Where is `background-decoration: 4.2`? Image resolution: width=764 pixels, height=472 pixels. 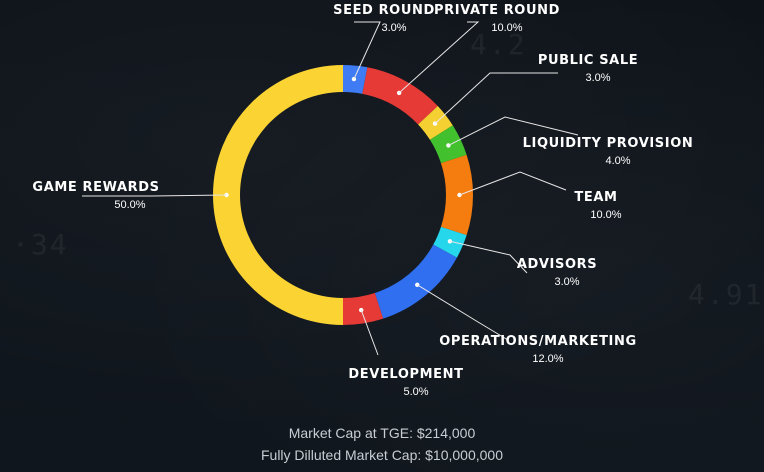 background-decoration: 4.2 is located at coordinates (498, 44).